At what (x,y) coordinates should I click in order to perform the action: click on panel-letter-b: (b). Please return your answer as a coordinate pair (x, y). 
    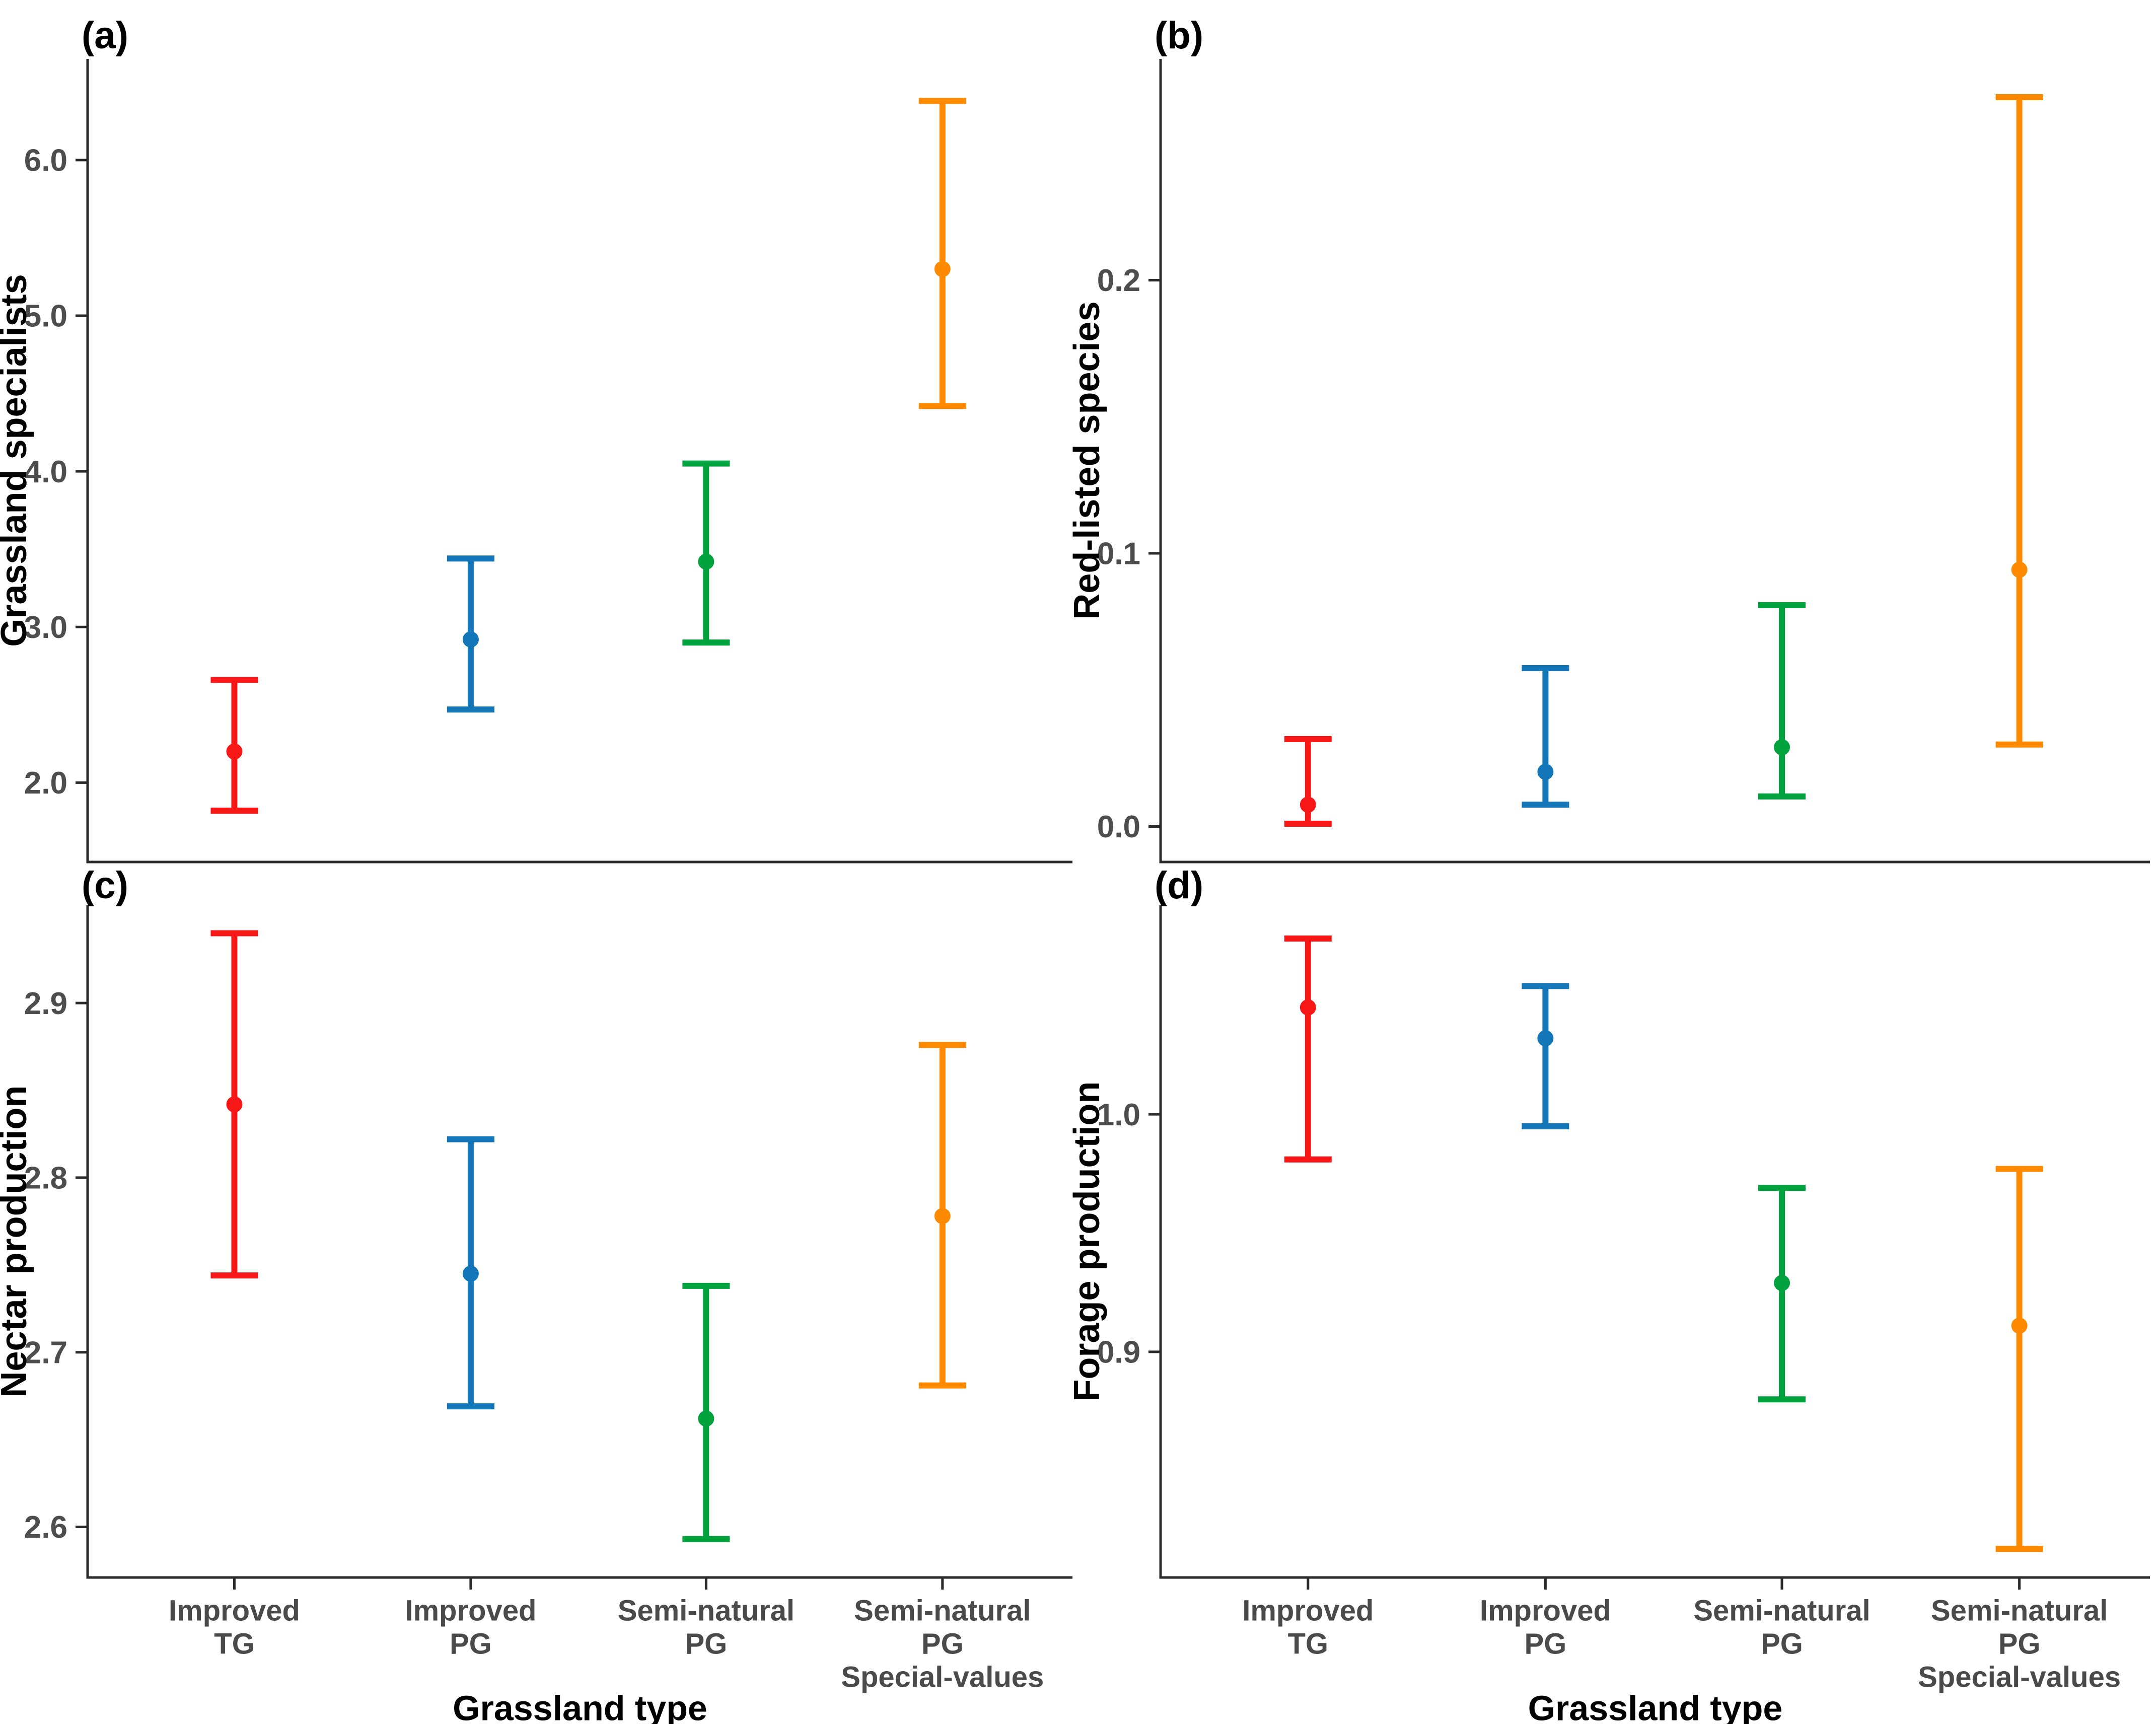
    Looking at the image, I should click on (1179, 35).